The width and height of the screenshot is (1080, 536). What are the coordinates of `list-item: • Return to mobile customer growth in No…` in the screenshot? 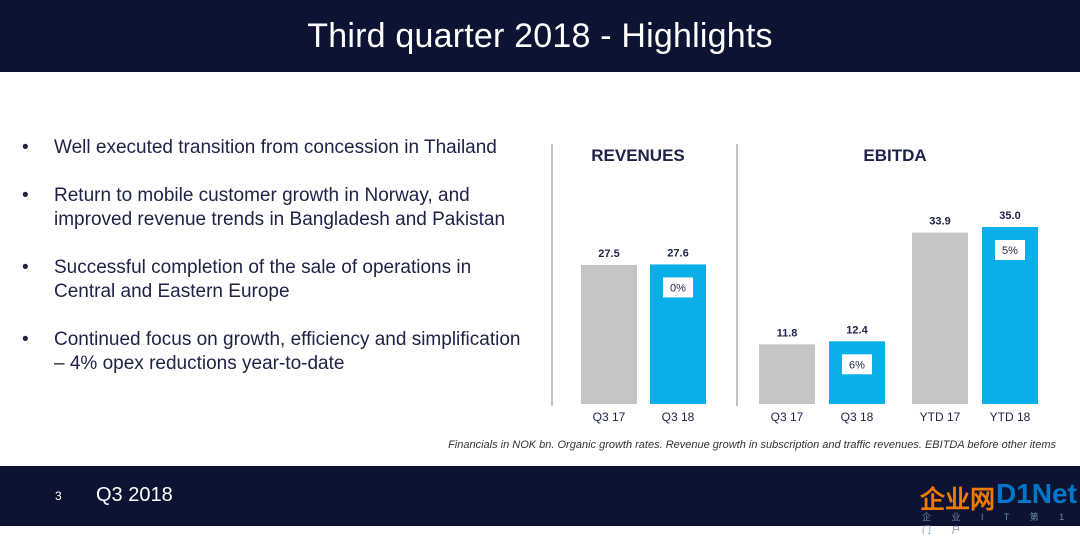 It's located at (287, 208).